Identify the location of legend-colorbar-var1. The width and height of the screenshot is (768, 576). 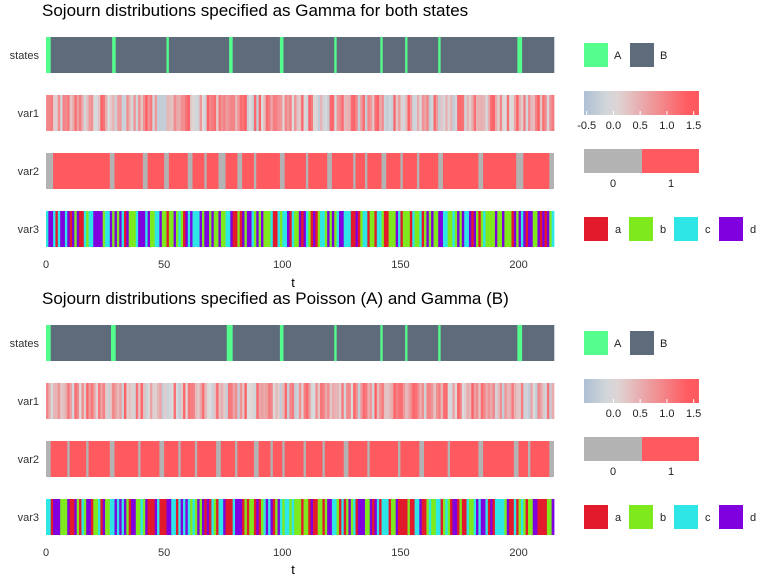
(641, 103).